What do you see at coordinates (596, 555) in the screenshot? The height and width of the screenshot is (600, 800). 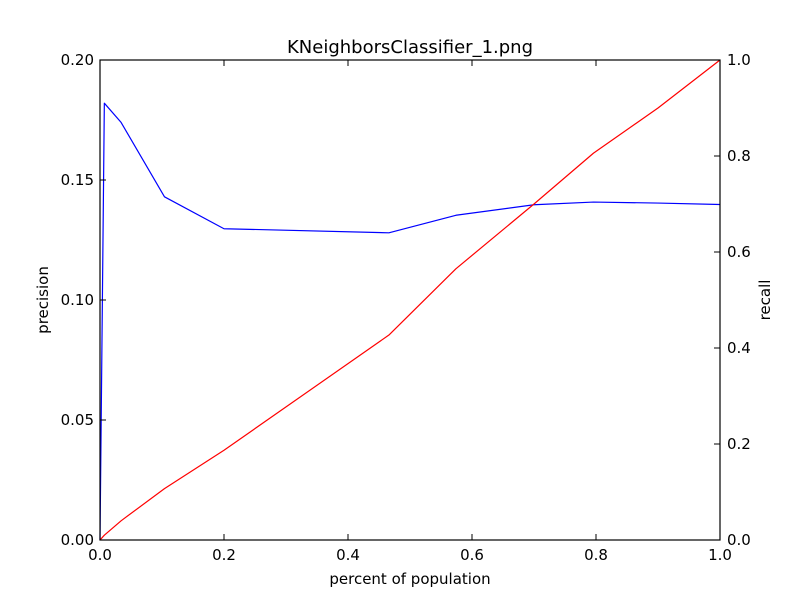 I see `x-tick-label: 0.8` at bounding box center [596, 555].